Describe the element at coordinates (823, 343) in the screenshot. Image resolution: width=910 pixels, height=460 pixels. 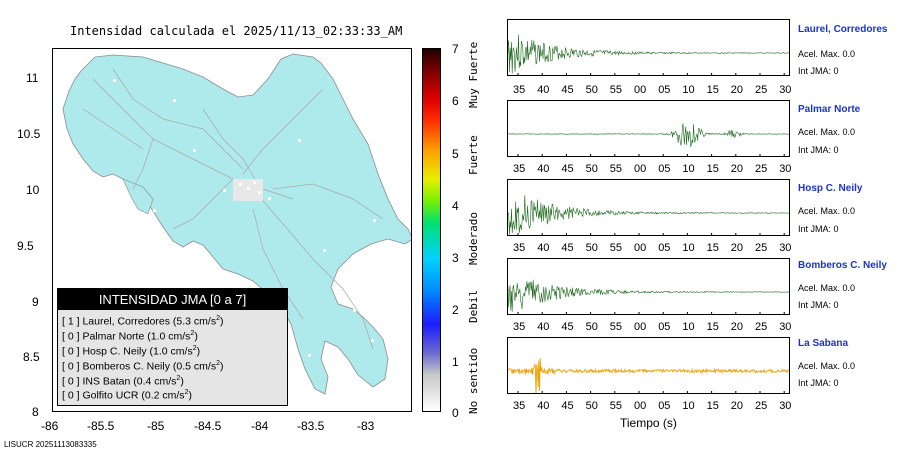
I see `station-name: La Sabana` at that location.